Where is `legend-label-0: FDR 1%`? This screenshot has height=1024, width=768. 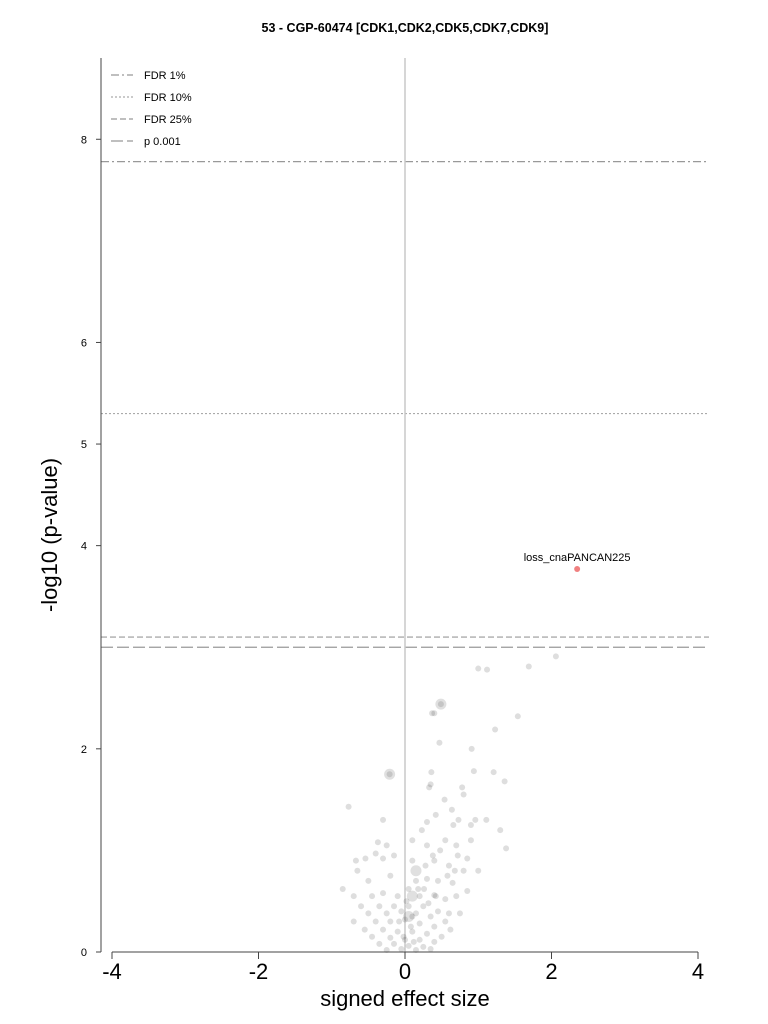
legend-label-0: FDR 1% is located at coordinates (165, 76).